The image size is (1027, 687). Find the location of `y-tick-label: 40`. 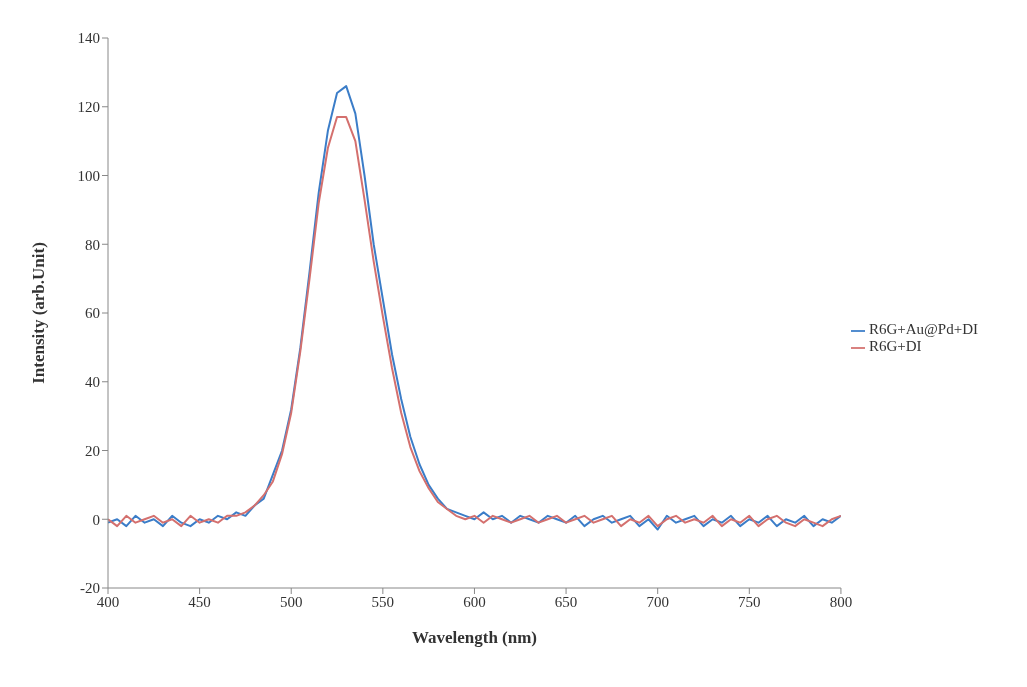

y-tick-label: 40 is located at coordinates (92, 382).